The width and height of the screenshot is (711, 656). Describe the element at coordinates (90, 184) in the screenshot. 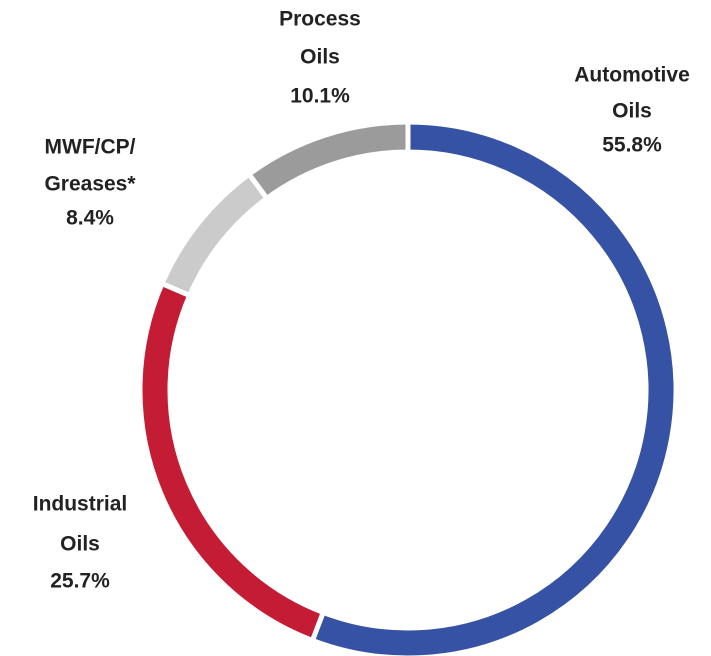

I see `segment-label: Greases*` at that location.